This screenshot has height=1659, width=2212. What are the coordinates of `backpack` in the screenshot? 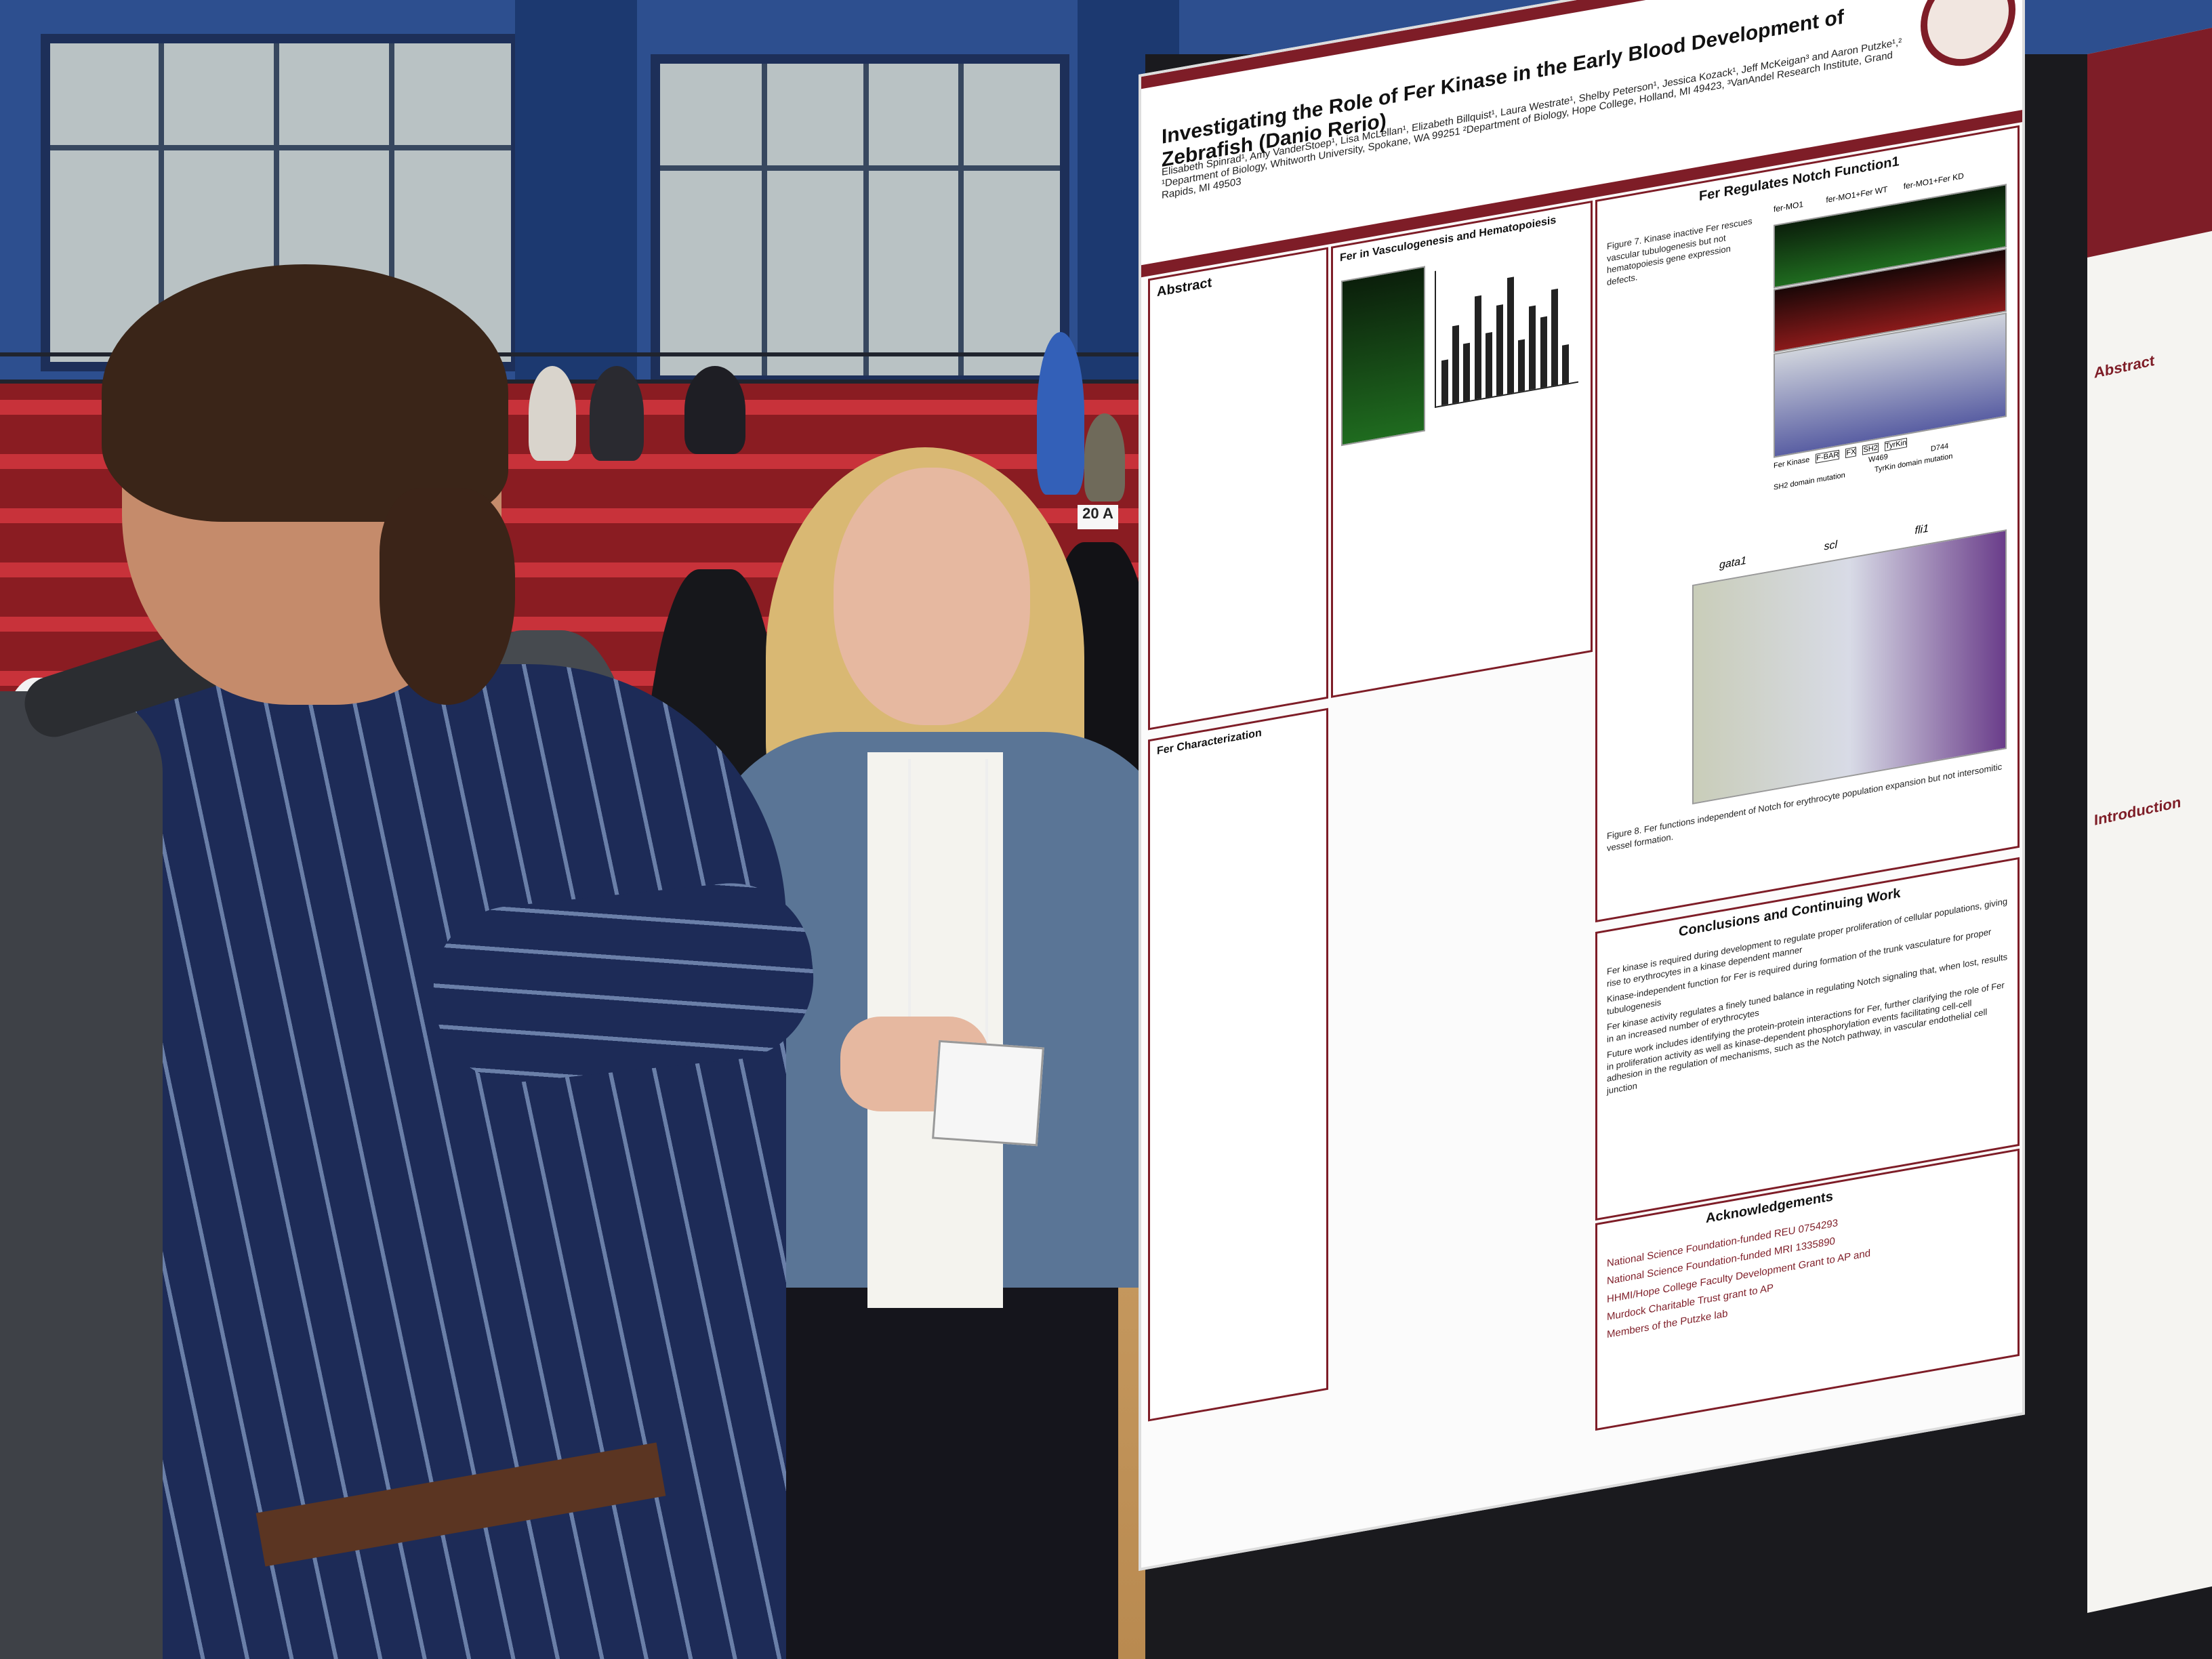 It's located at (81, 1175).